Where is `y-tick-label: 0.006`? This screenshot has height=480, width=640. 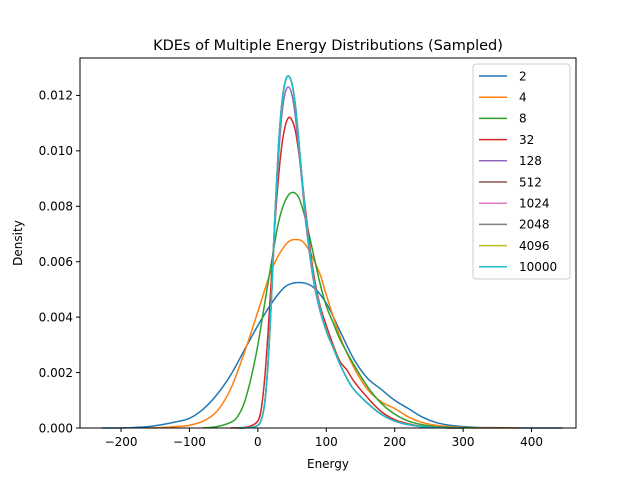 y-tick-label: 0.006 is located at coordinates (56, 262).